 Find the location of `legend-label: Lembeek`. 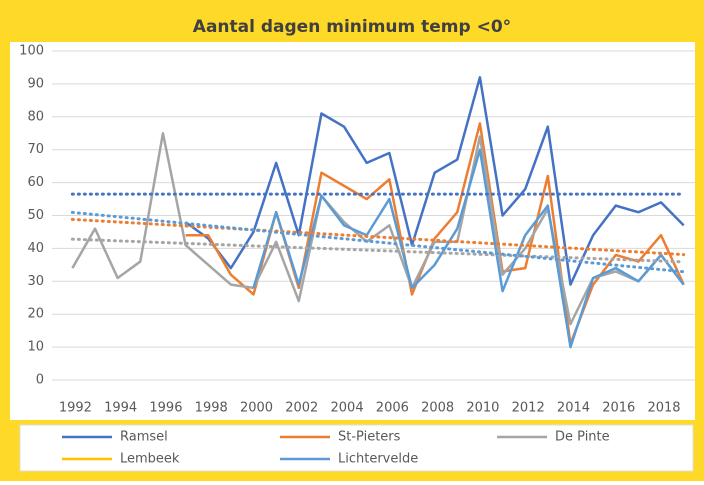

legend-label: Lembeek is located at coordinates (150, 459).